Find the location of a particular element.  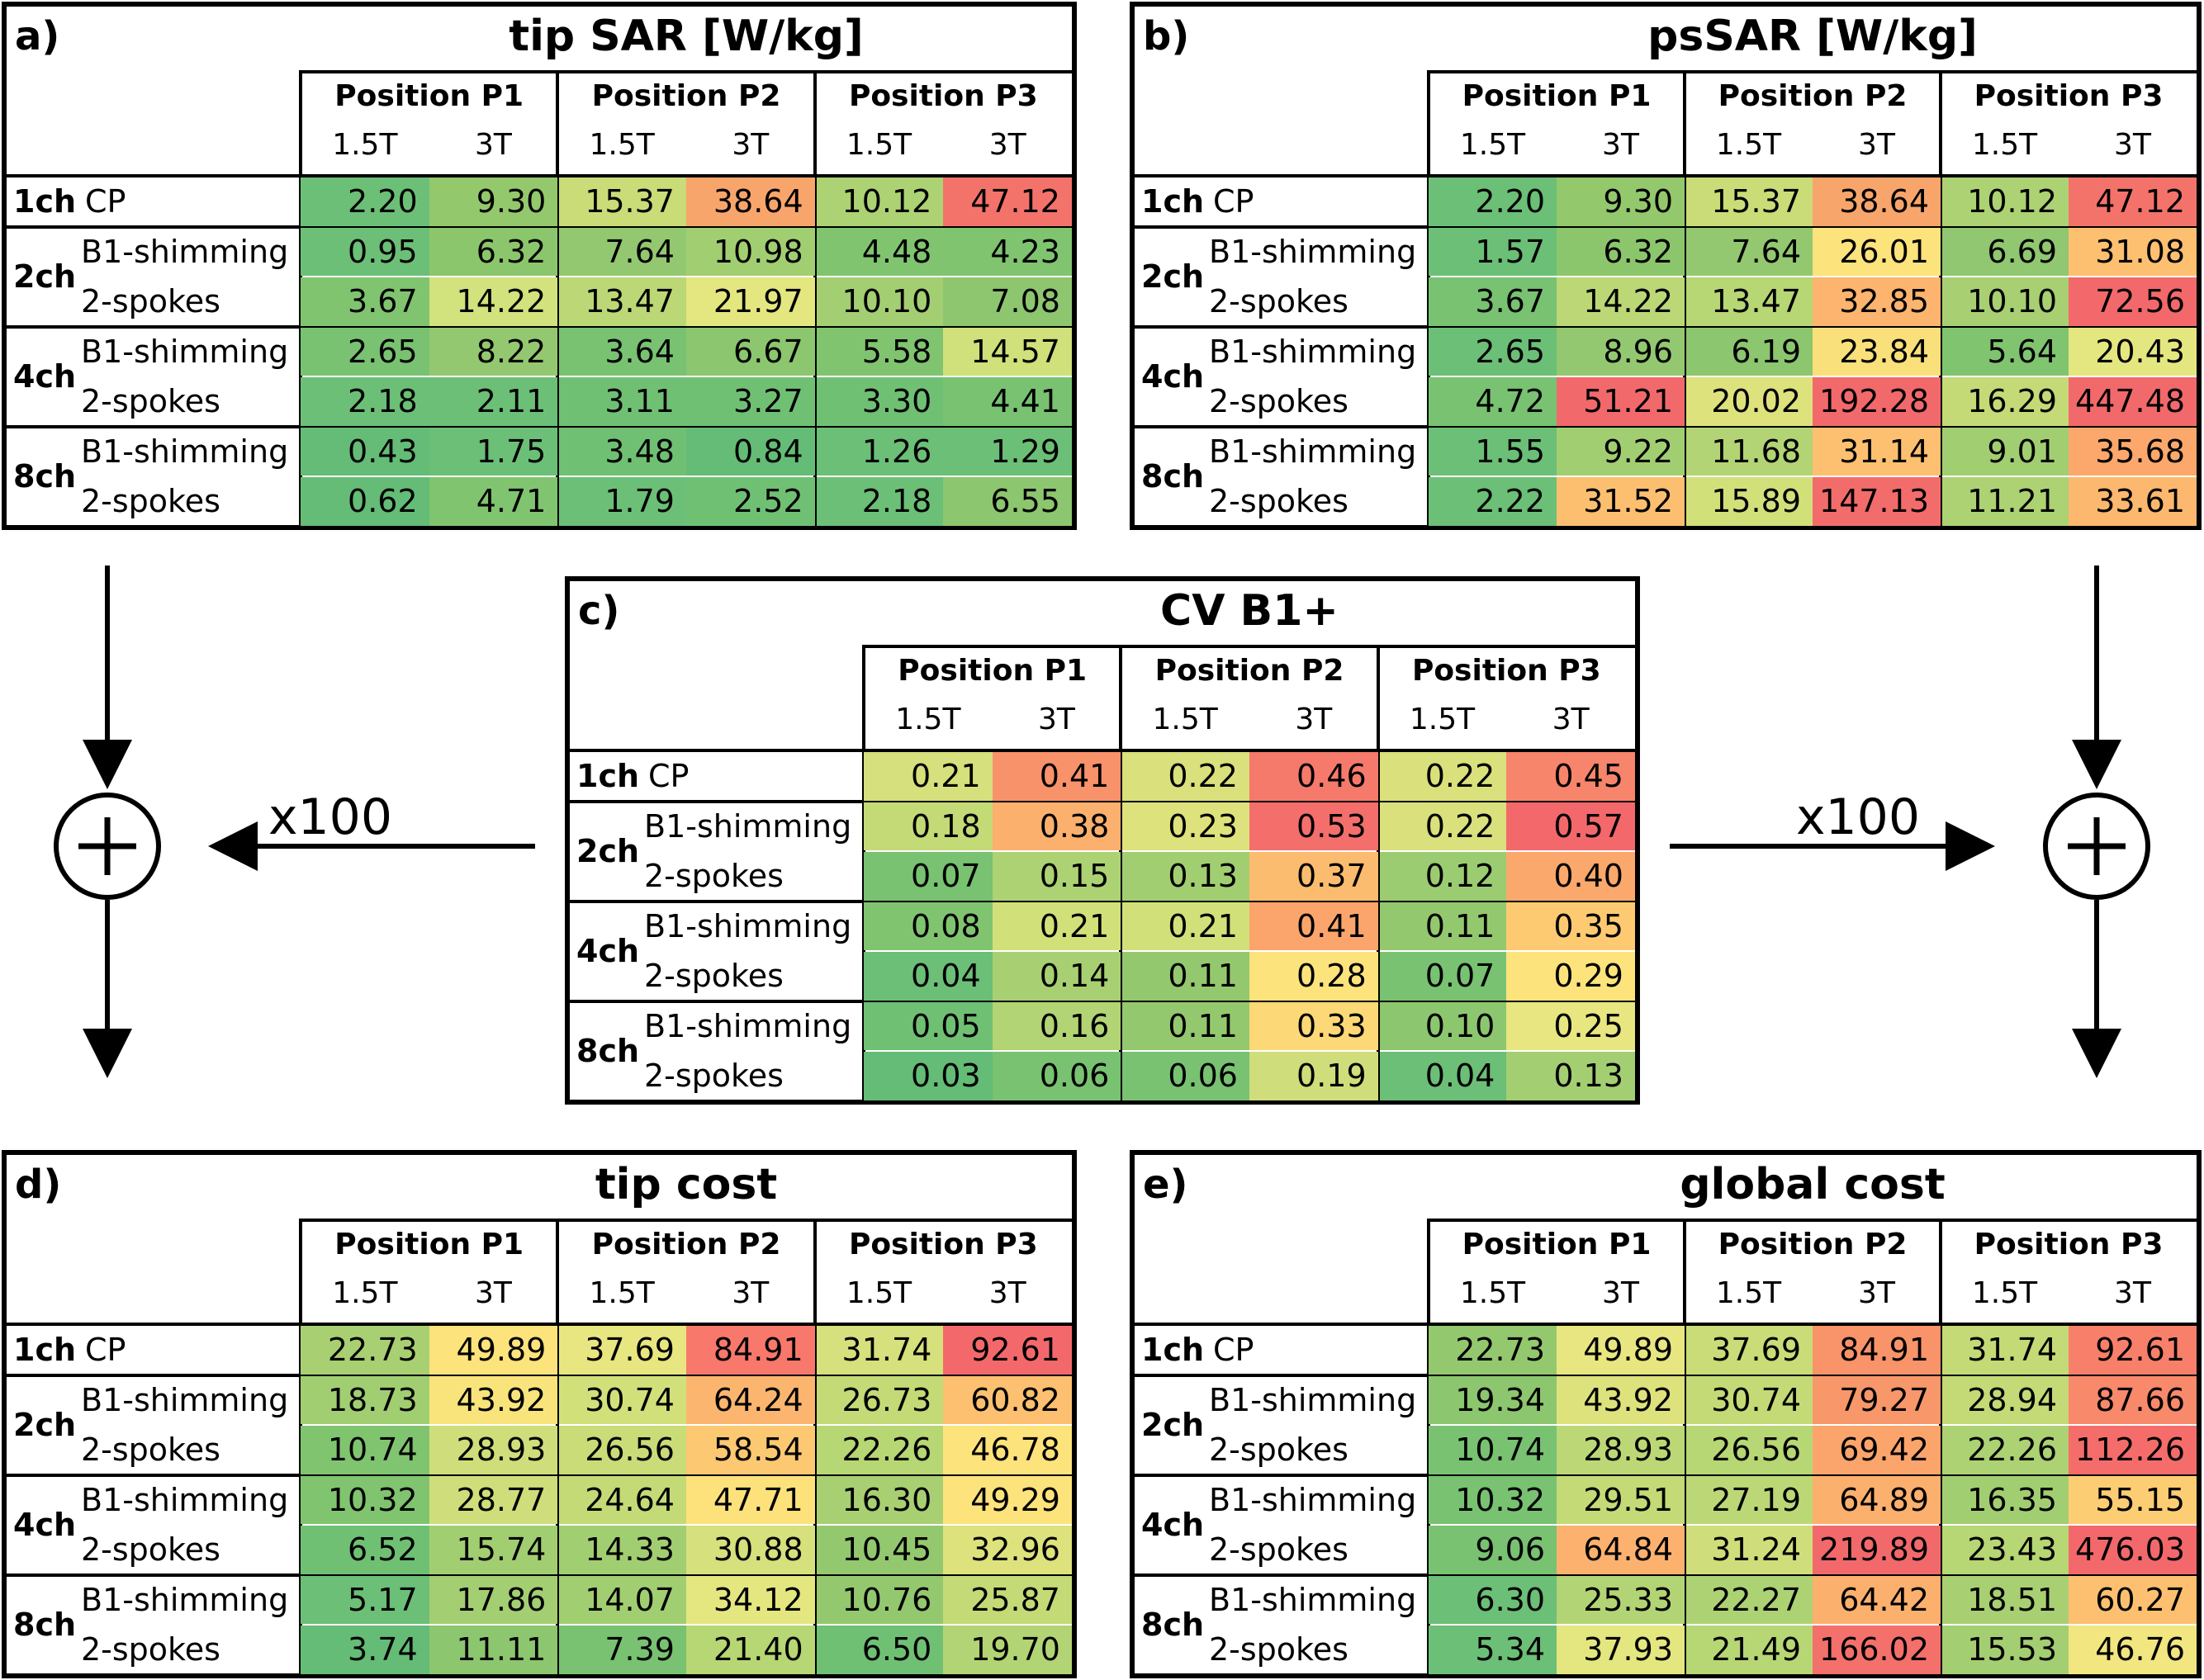

method-label: CP is located at coordinates (669, 776).